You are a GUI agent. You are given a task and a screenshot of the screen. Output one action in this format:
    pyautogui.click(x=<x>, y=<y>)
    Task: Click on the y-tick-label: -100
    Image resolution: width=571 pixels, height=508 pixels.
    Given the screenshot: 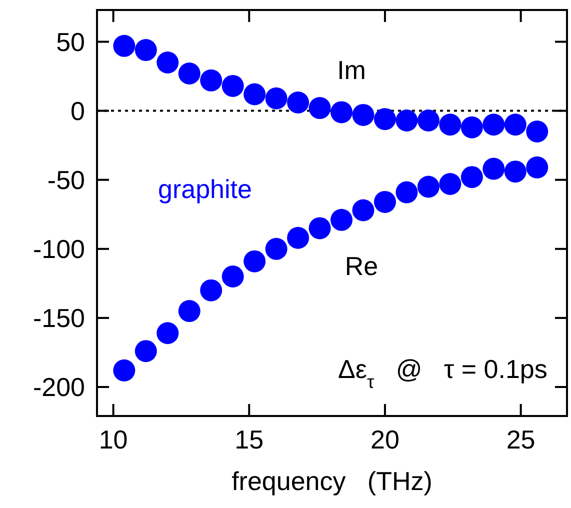 What is the action you would take?
    pyautogui.click(x=58, y=249)
    